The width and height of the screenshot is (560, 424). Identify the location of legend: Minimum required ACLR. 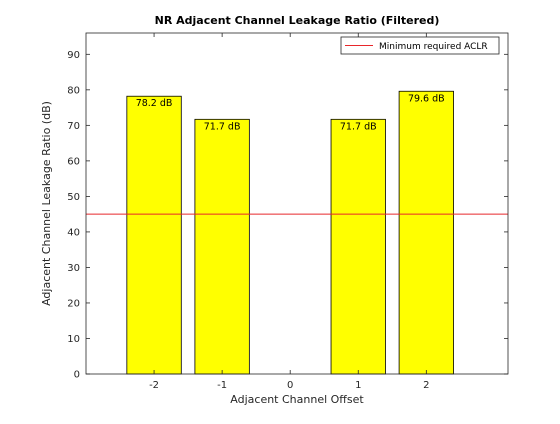
(420, 45).